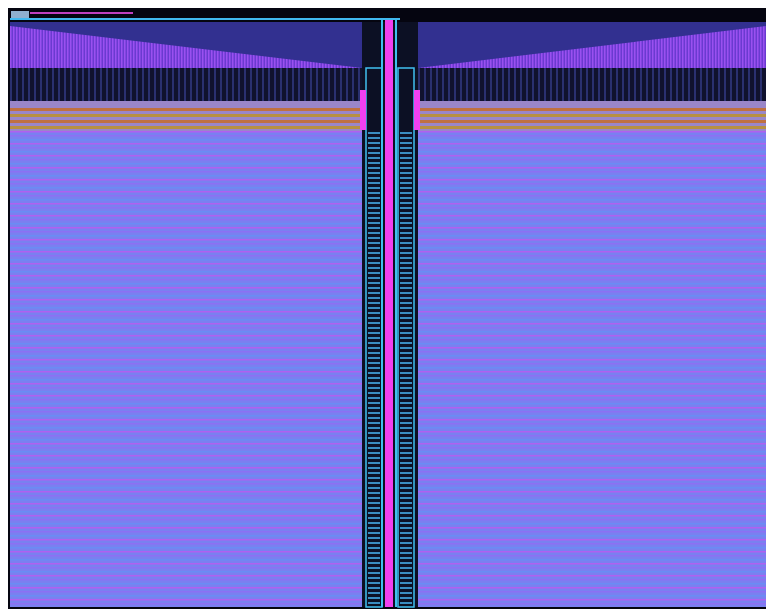  Describe the element at coordinates (417, 110) in the screenshot. I see `column-cap` at that location.